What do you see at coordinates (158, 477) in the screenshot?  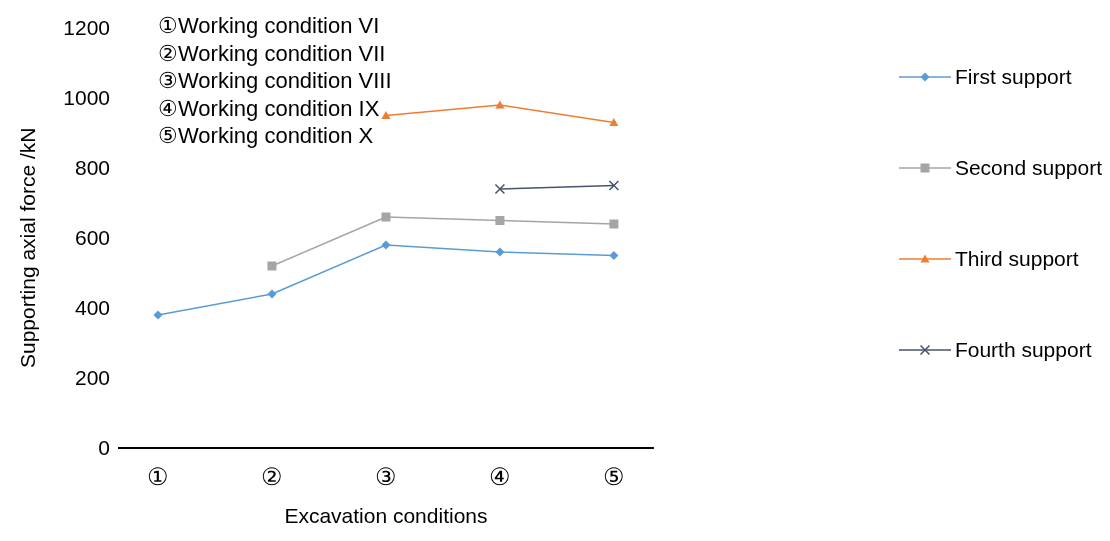 I see `x-tick-label: ①` at bounding box center [158, 477].